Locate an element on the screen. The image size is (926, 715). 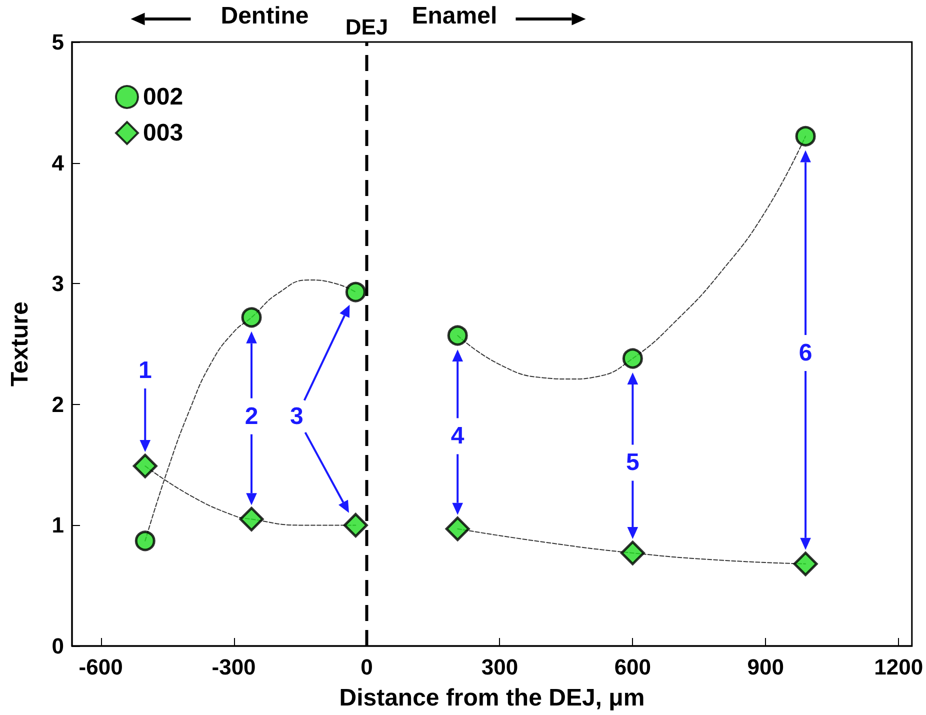
y-tick-label: 5 is located at coordinates (58, 42).